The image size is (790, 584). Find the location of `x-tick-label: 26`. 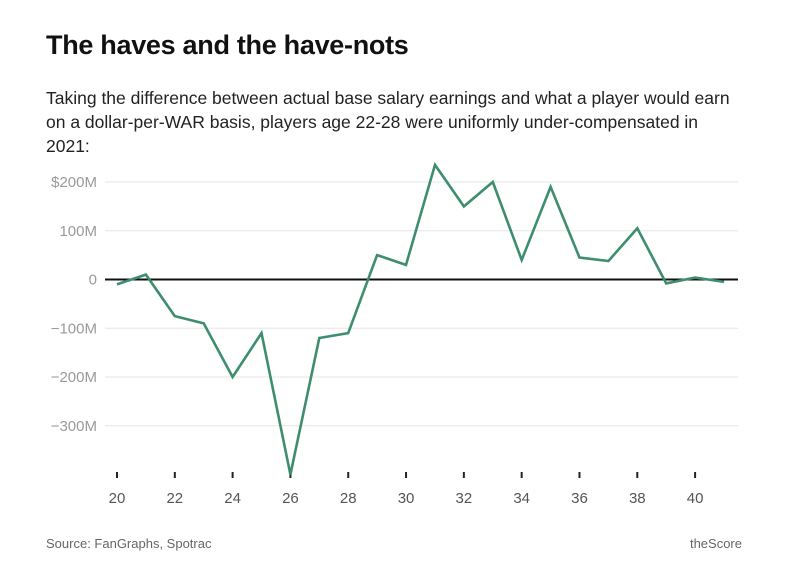

x-tick-label: 26 is located at coordinates (290, 498).